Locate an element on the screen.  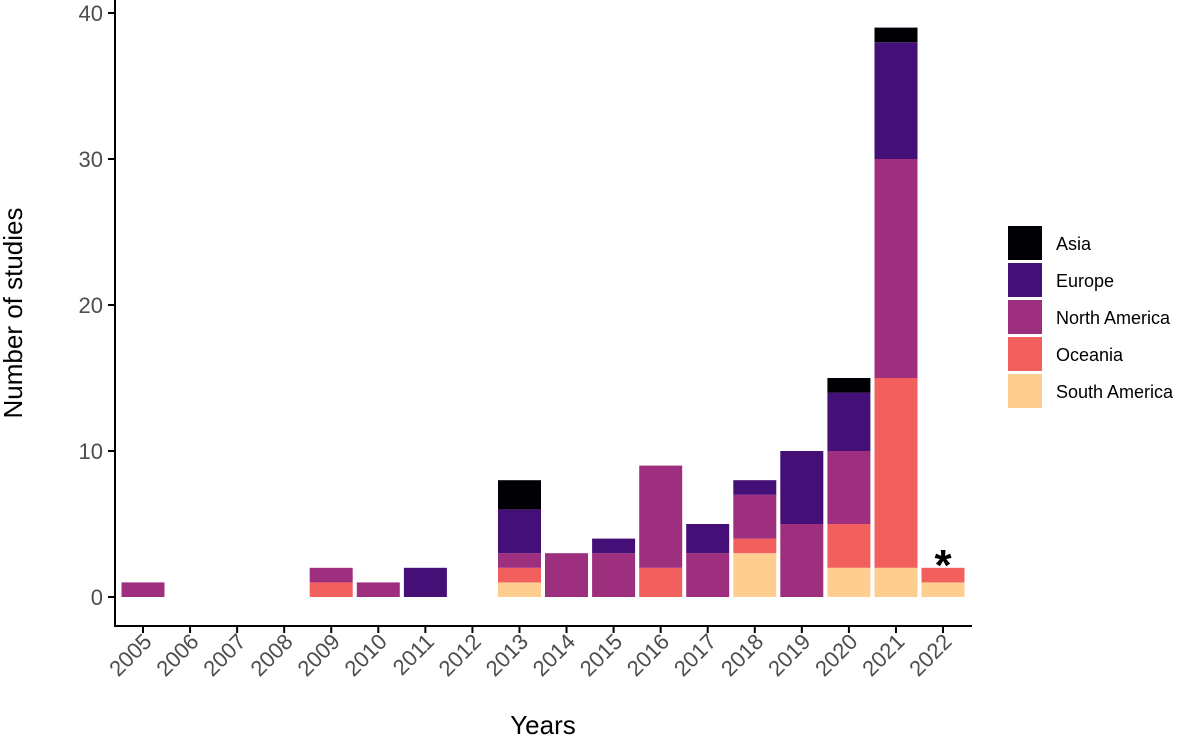
x-tick-label-2018: 2018 is located at coordinates (742, 655).